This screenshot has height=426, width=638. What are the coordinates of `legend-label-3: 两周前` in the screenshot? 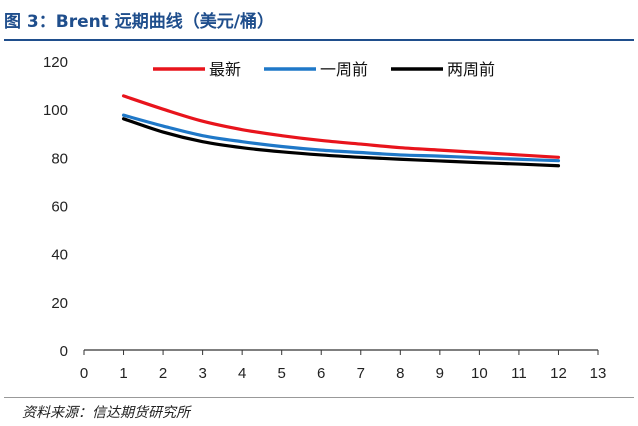 It's located at (471, 69).